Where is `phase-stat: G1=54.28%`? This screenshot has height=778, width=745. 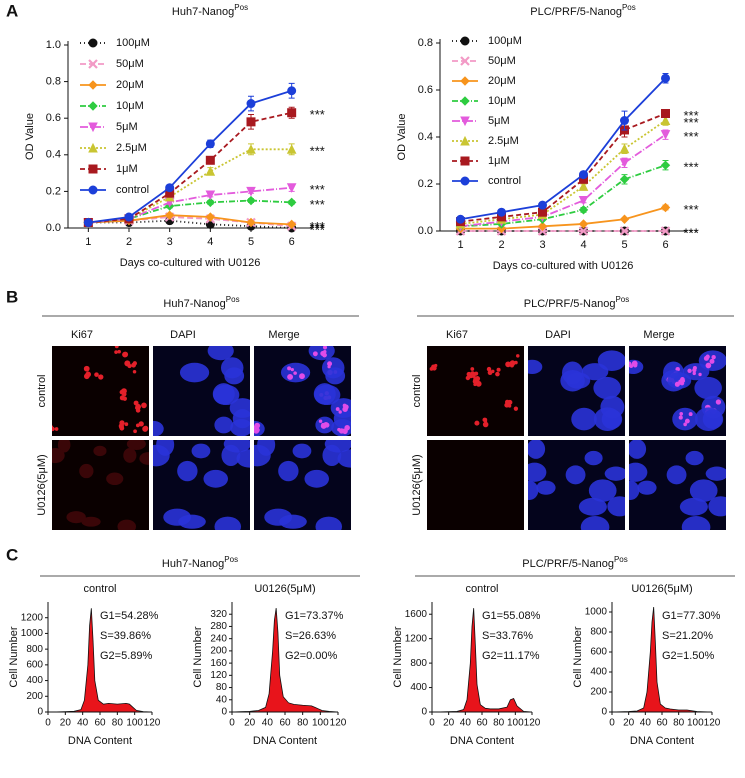
phase-stat: G1=54.28% is located at coordinates (129, 616).